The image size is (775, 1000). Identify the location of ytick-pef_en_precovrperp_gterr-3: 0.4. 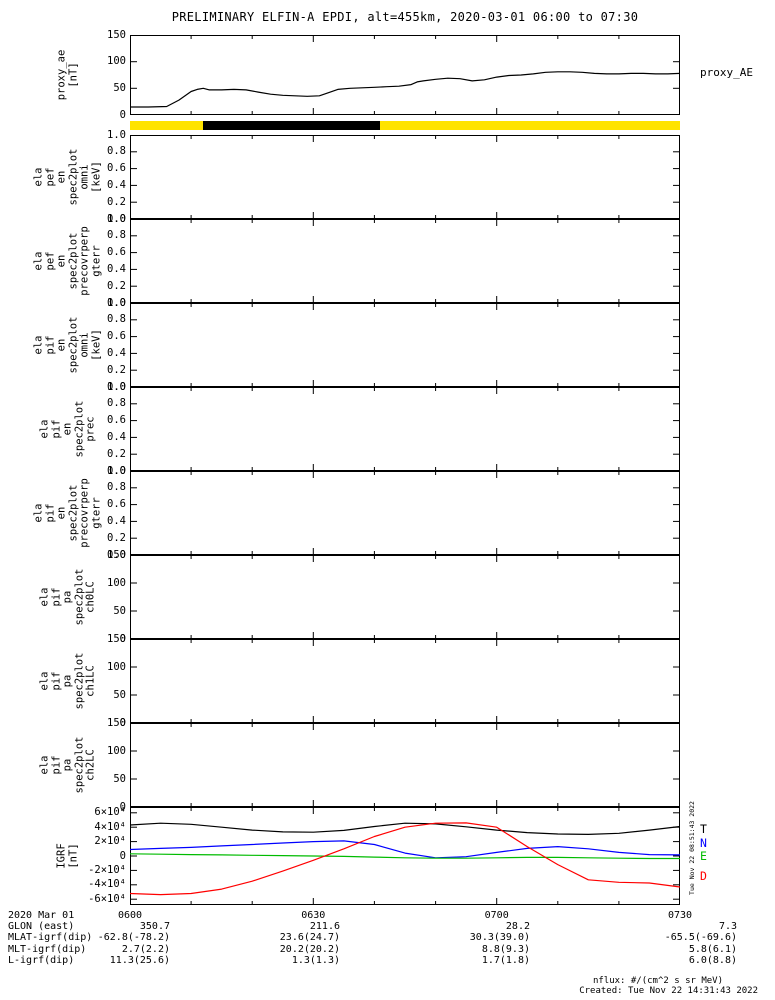
(116, 268).